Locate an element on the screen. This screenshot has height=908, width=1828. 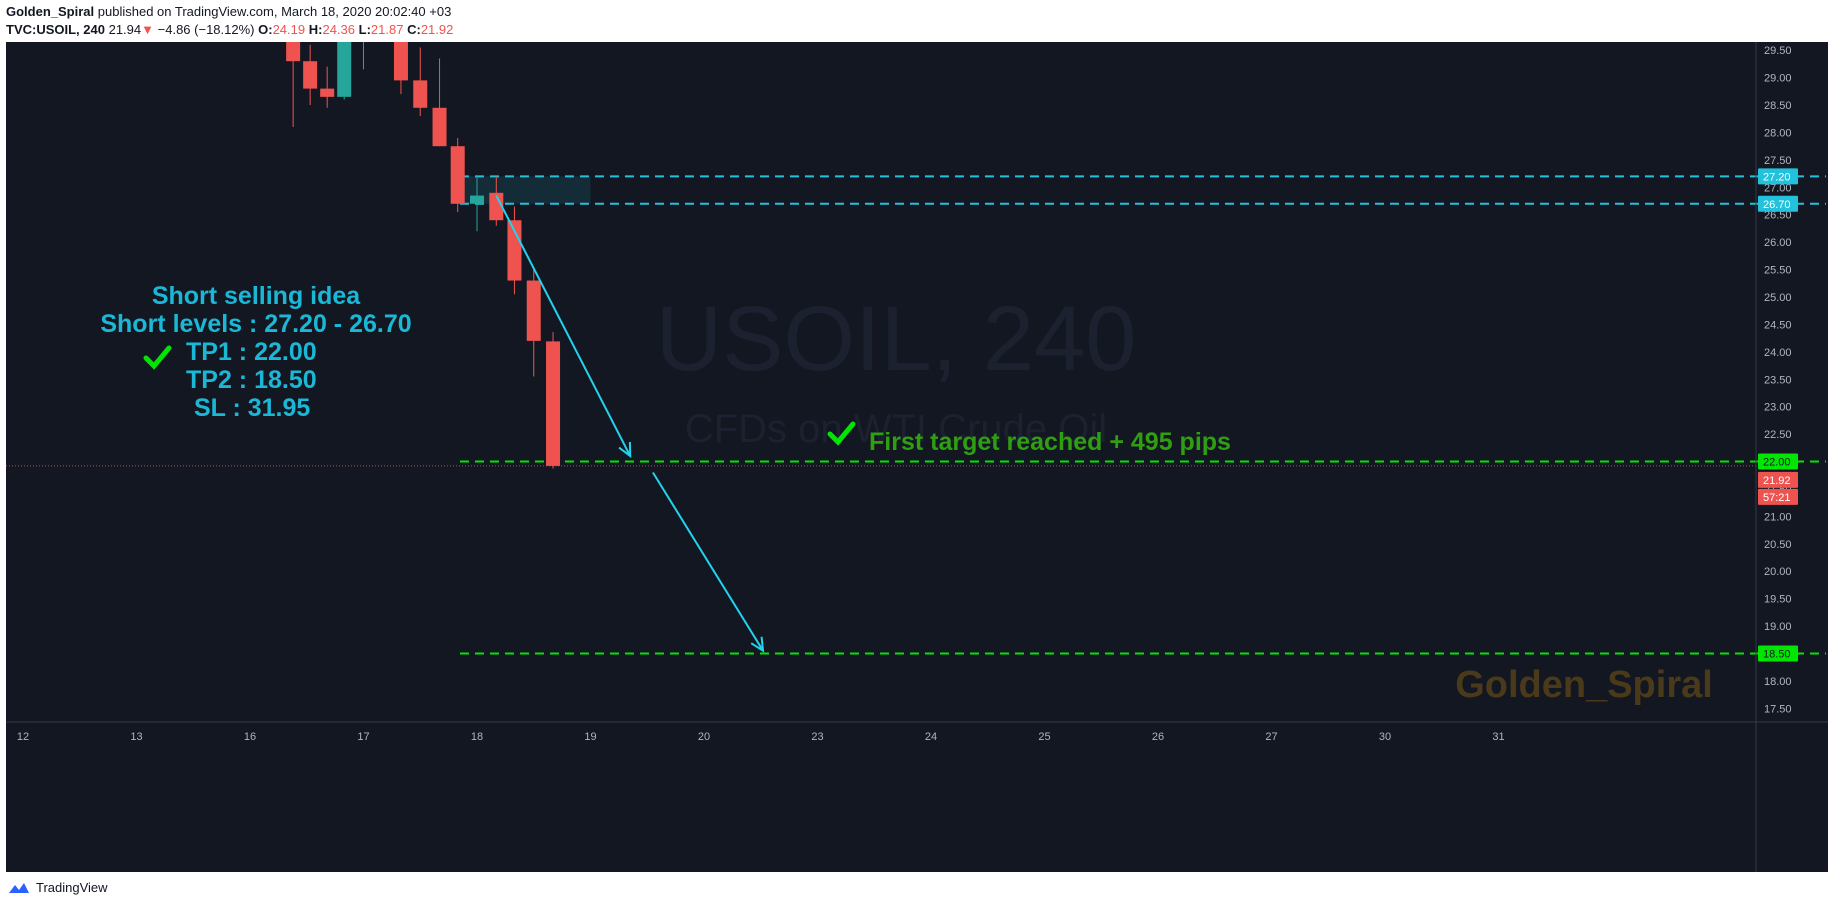
price-tick-label: 25.50 is located at coordinates (1778, 271).